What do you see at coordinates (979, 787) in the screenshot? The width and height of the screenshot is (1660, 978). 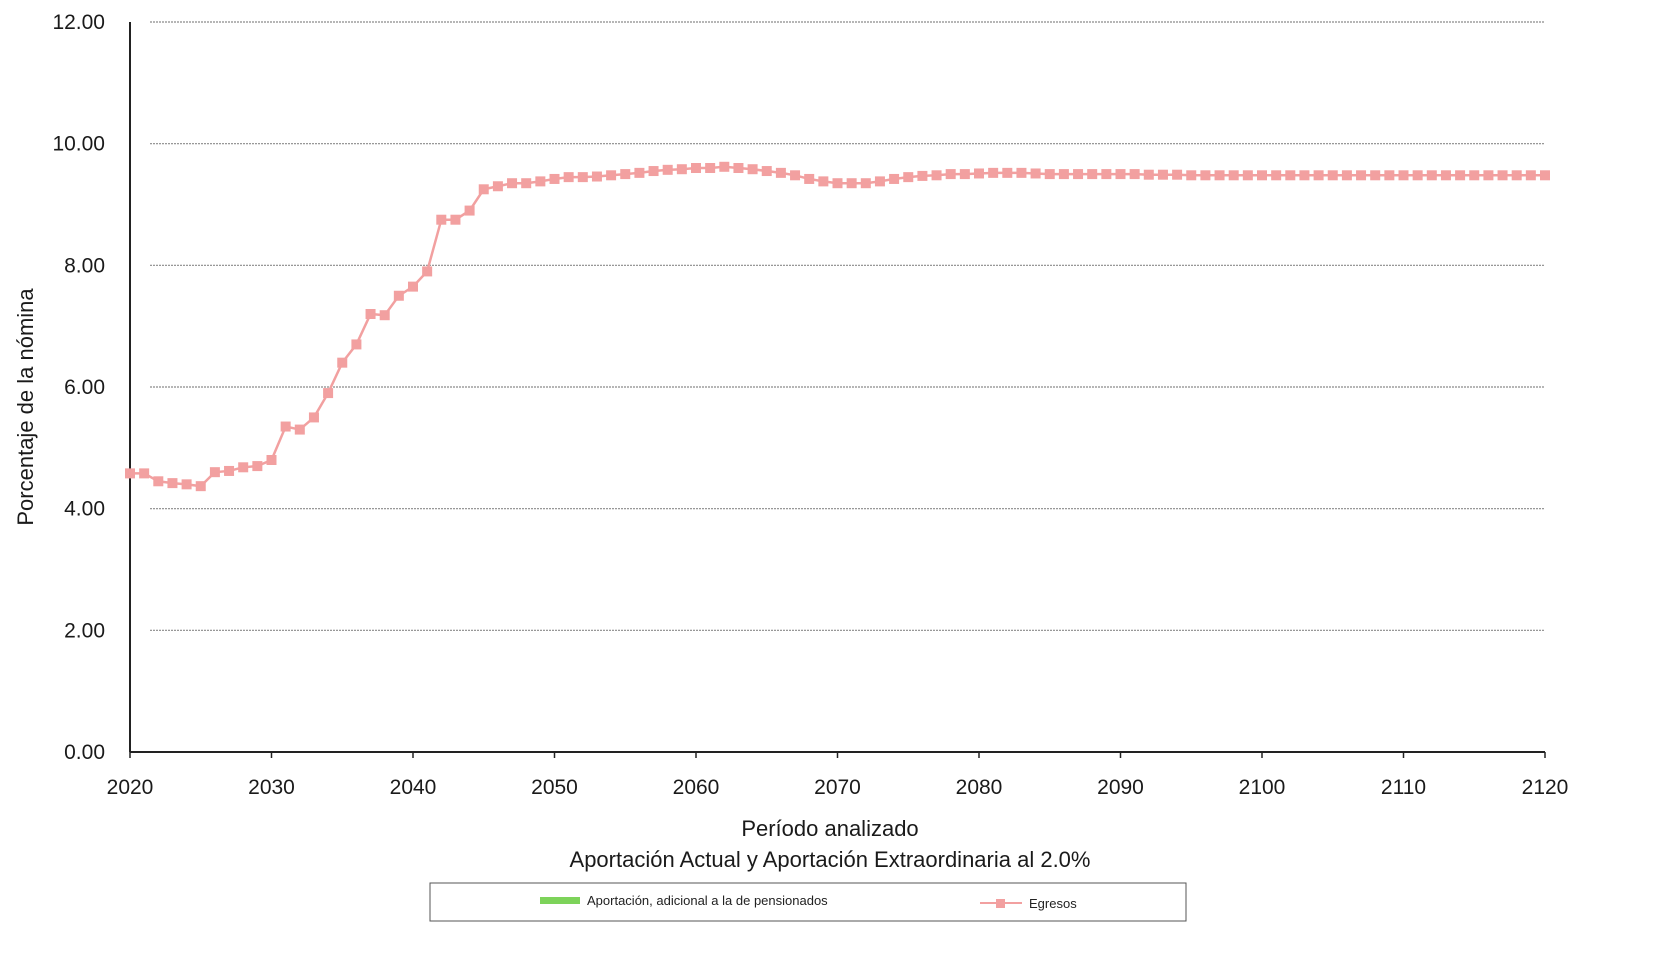 I see `x-tick-label: 2080` at bounding box center [979, 787].